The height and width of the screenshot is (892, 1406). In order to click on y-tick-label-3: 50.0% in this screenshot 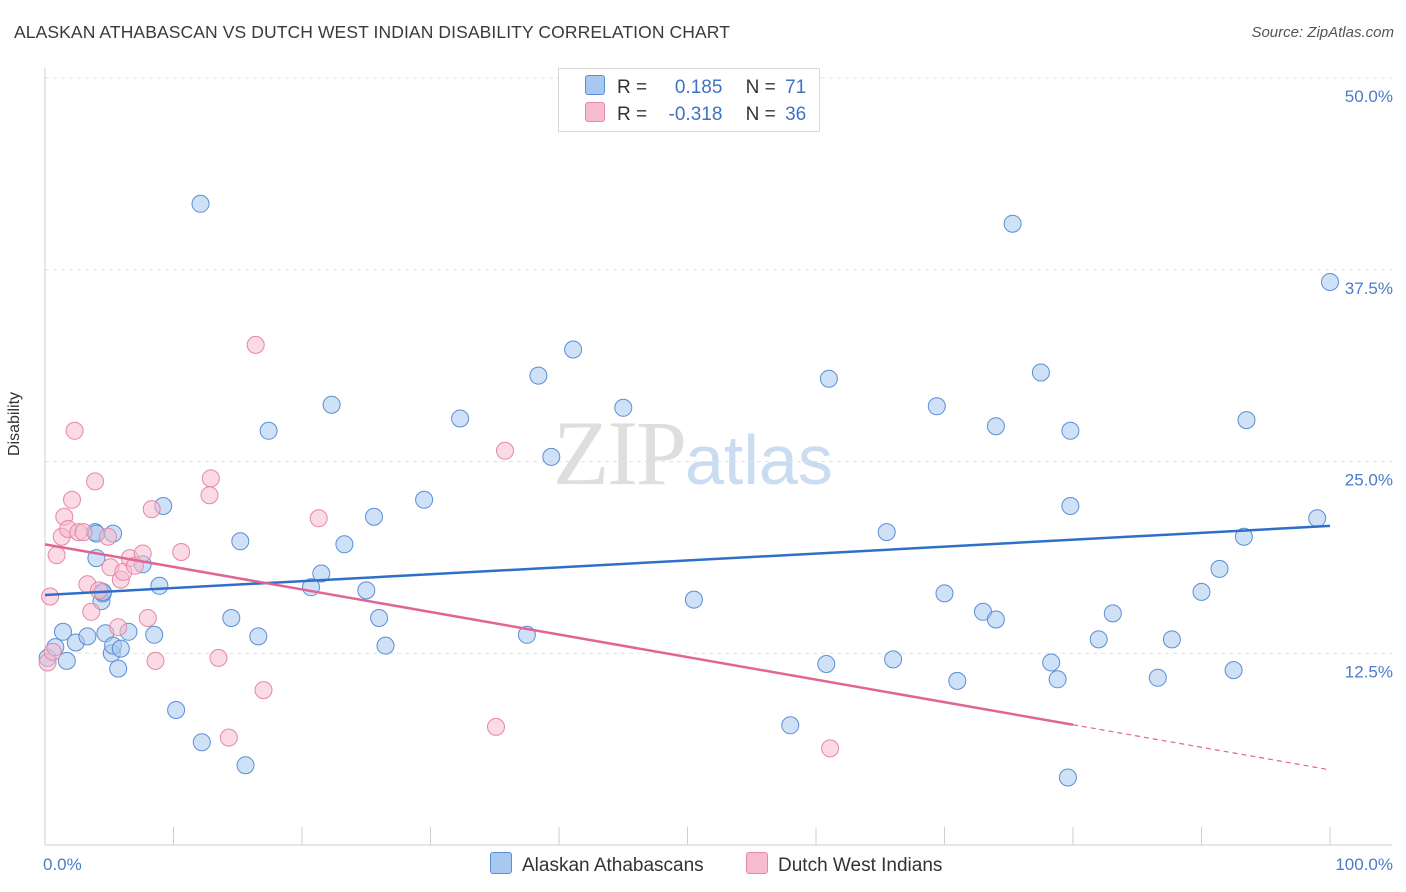, I will do `click(1369, 96)`.